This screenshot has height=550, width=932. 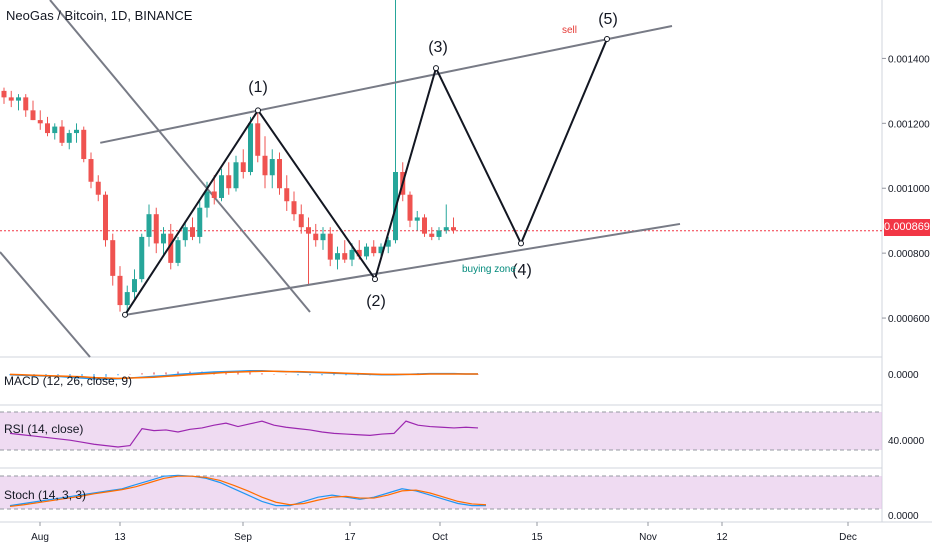 What do you see at coordinates (909, 59) in the screenshot?
I see `price-tick-label: 0.001400` at bounding box center [909, 59].